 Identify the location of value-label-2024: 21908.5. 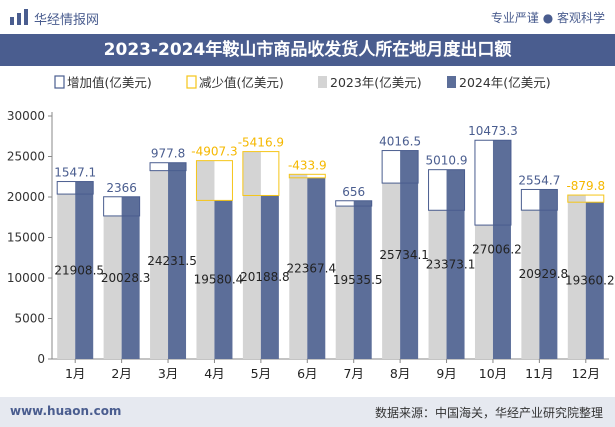
(79, 270).